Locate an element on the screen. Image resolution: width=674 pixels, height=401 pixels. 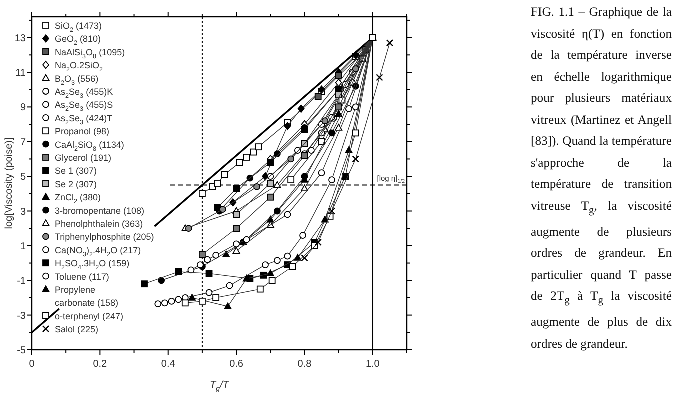
legend-label: Se 1 (307) is located at coordinates (76, 171).